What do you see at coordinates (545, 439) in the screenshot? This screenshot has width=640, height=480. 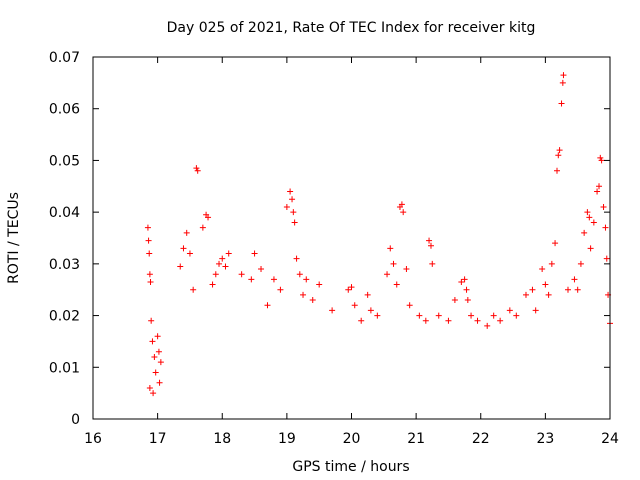 I see `x-tick-label: 23` at bounding box center [545, 439].